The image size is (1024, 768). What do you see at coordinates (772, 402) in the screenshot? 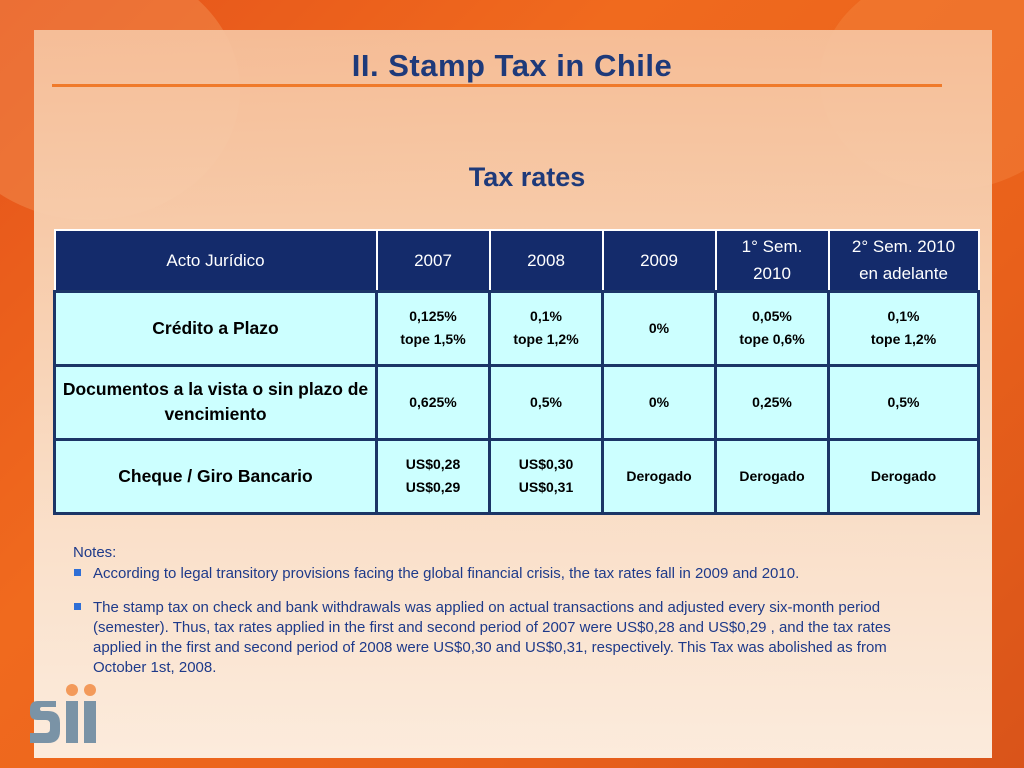
I see `table-cell: 0,25%` at bounding box center [772, 402].